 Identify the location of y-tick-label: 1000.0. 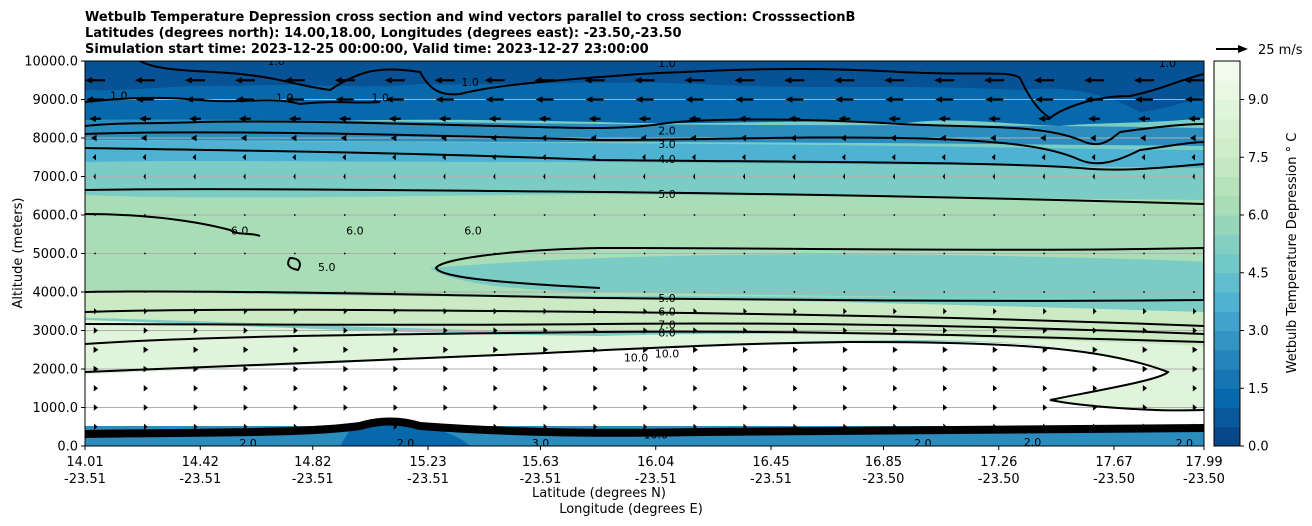
(56, 408).